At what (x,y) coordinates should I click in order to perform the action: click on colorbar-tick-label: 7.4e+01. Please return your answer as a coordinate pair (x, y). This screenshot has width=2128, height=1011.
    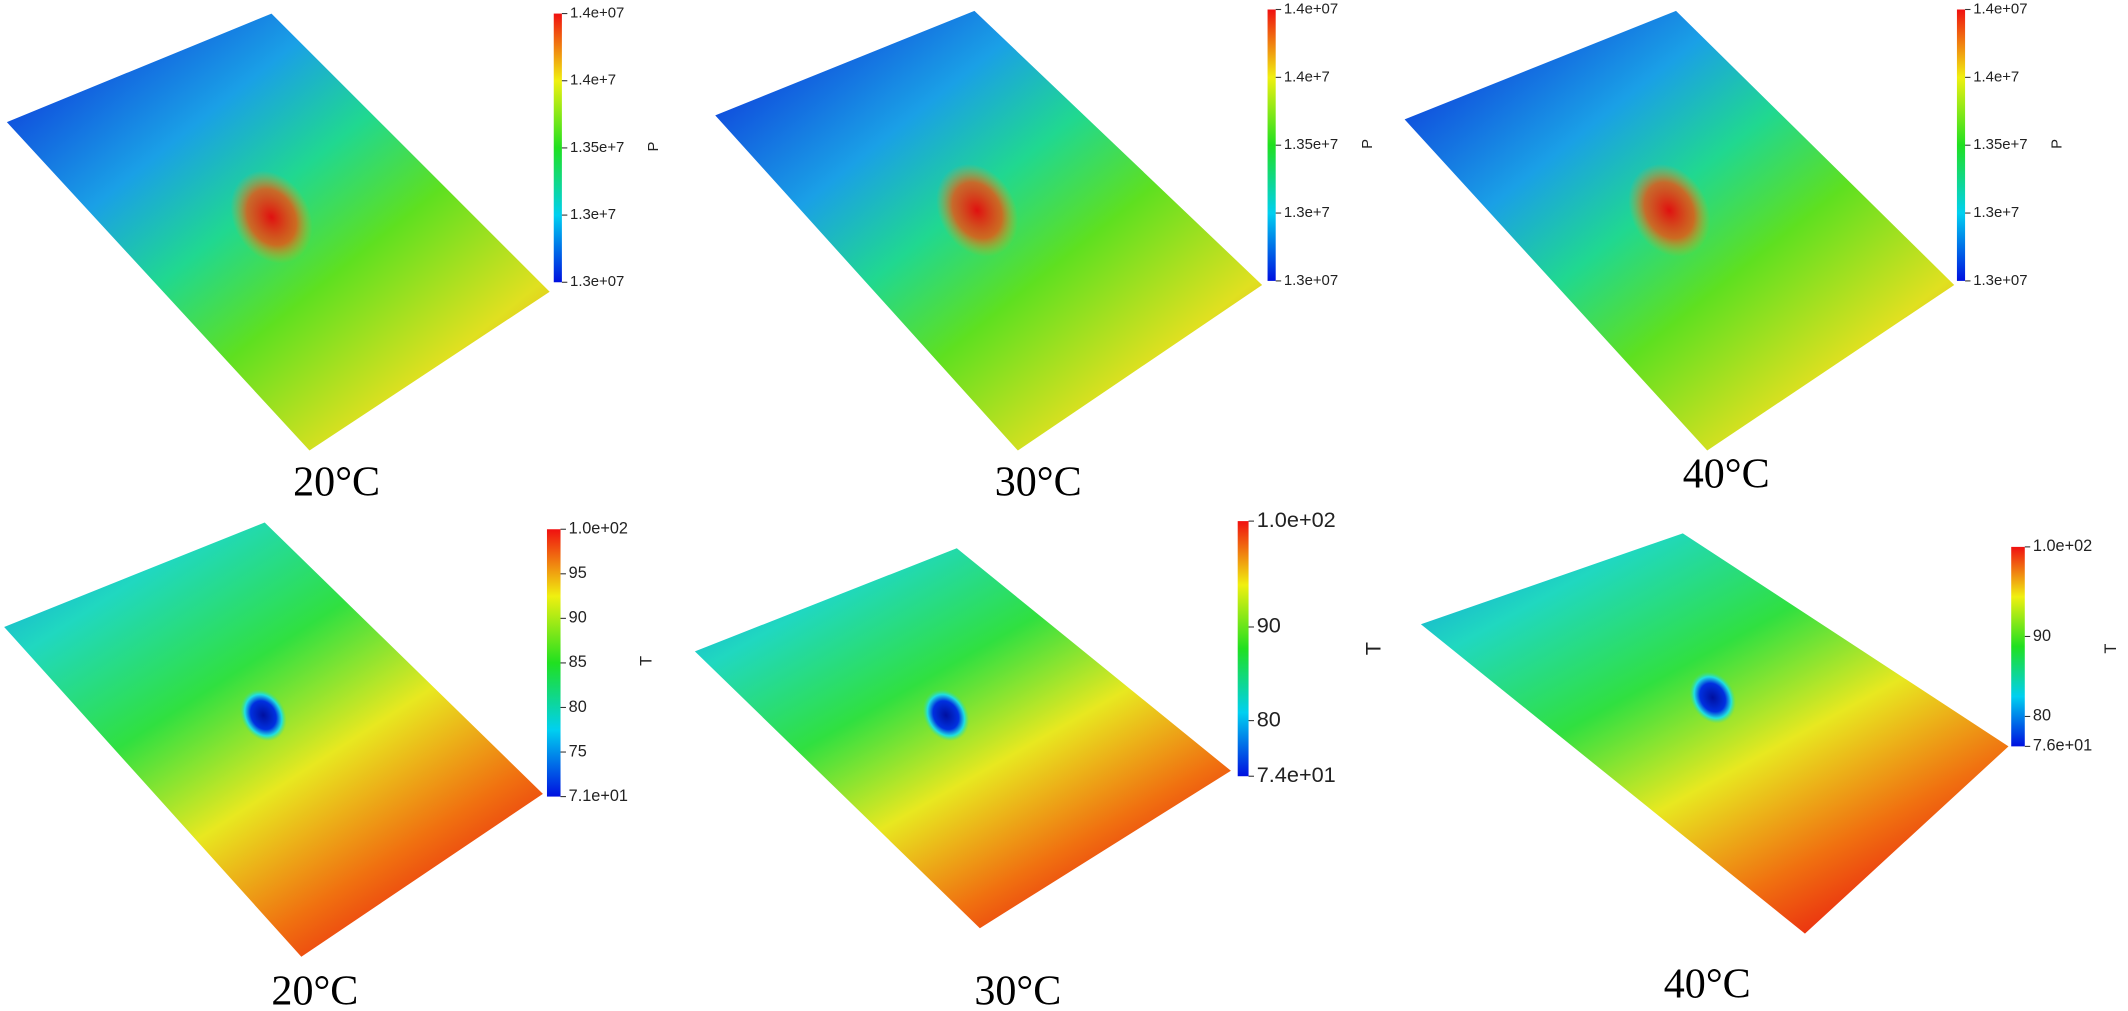
    Looking at the image, I should click on (1296, 774).